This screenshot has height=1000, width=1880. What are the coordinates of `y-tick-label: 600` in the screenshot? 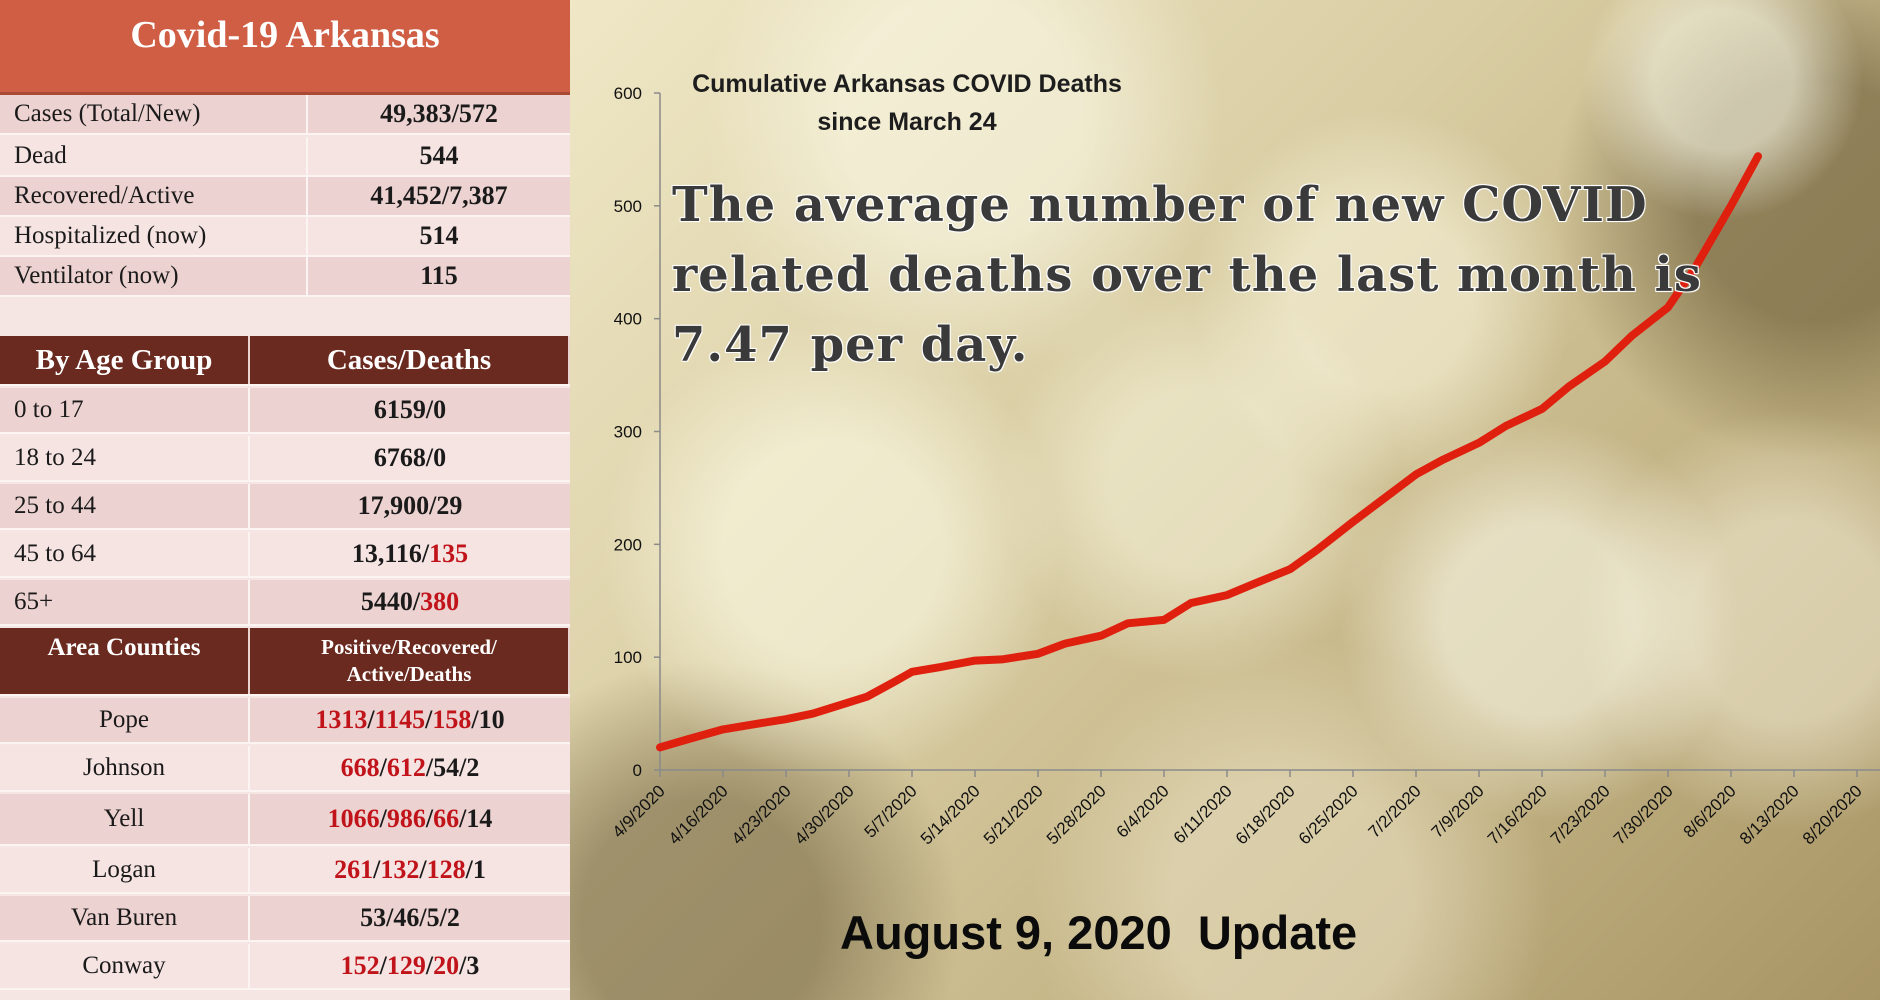 It's located at (628, 93).